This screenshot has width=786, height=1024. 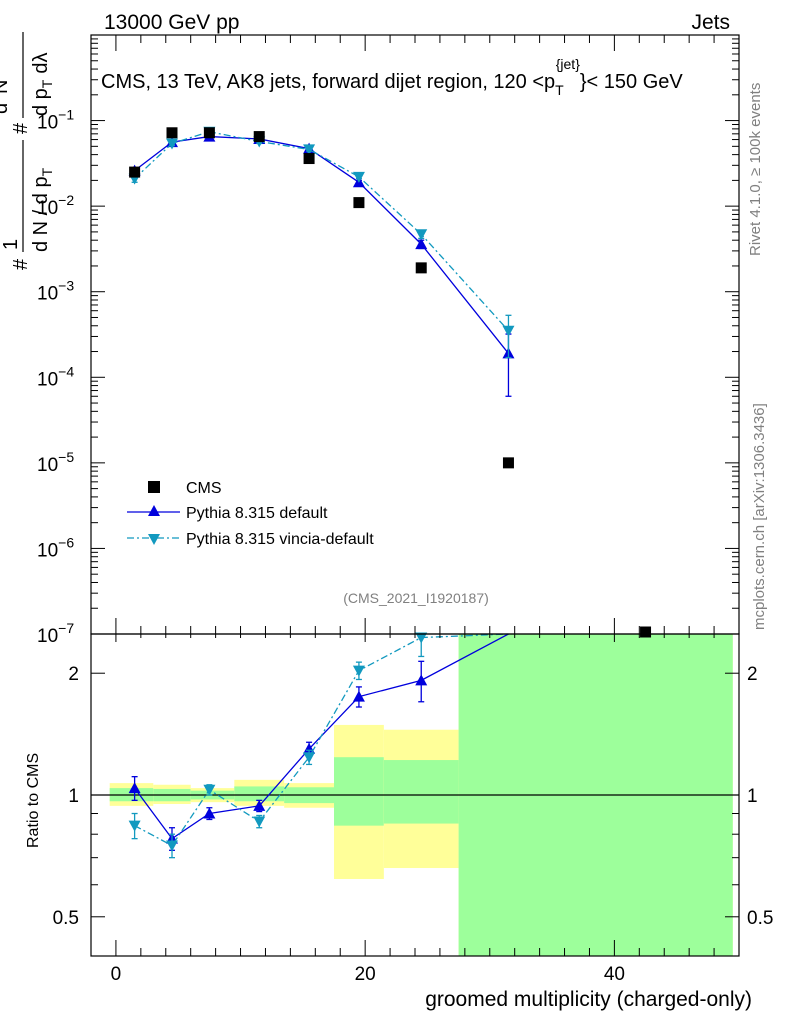 I want to click on legend-marker-cms, so click(x=154, y=487).